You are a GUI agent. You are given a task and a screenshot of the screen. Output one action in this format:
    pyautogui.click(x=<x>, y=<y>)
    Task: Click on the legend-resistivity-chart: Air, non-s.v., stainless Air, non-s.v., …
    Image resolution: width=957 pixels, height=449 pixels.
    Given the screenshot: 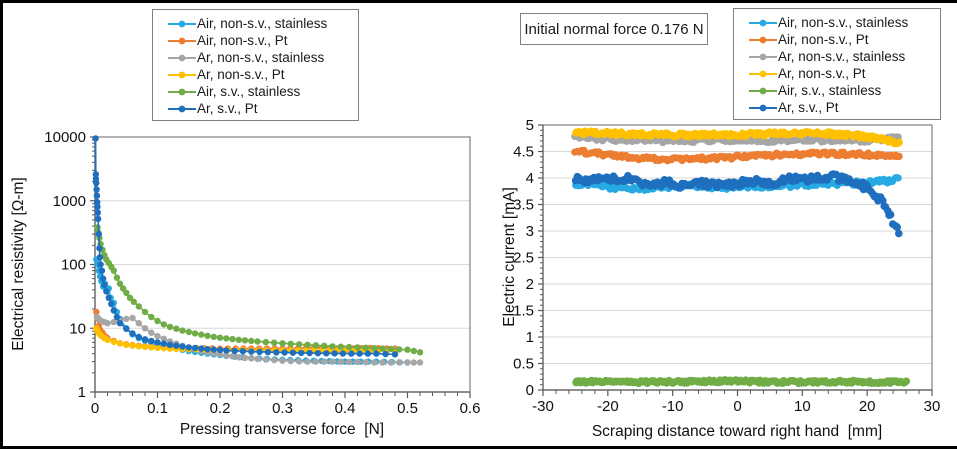 What is the action you would take?
    pyautogui.click(x=255, y=65)
    